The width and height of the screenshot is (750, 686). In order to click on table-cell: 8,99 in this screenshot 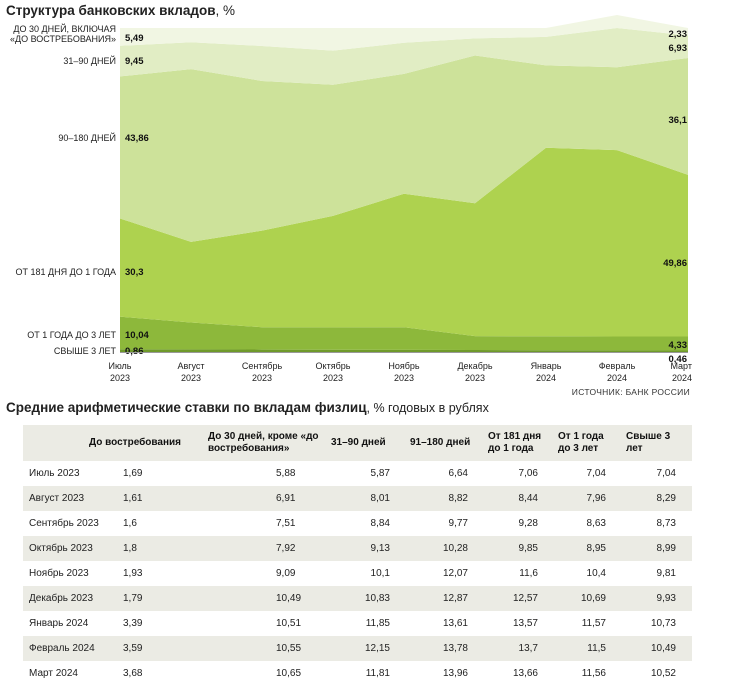, I will do `click(657, 548)`.